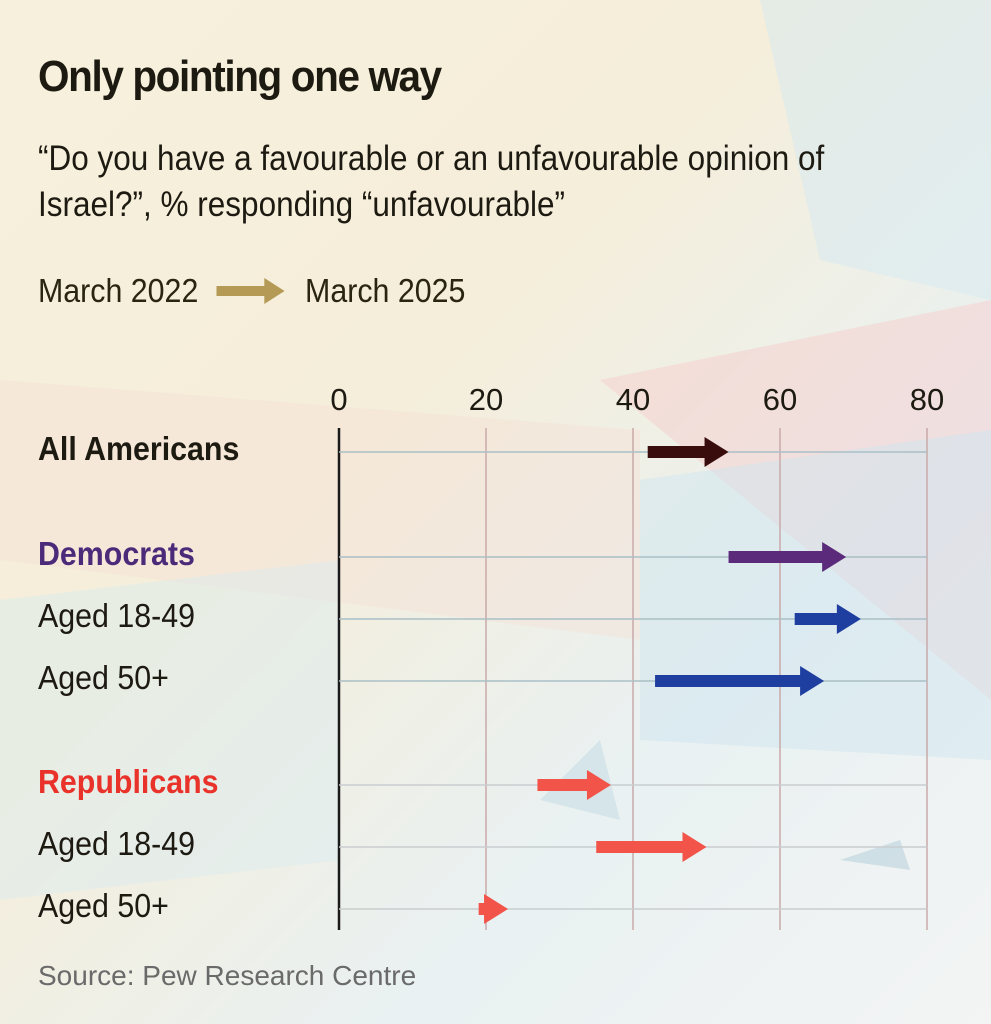 This screenshot has width=991, height=1024. I want to click on x-tick-label: 0, so click(338, 399).